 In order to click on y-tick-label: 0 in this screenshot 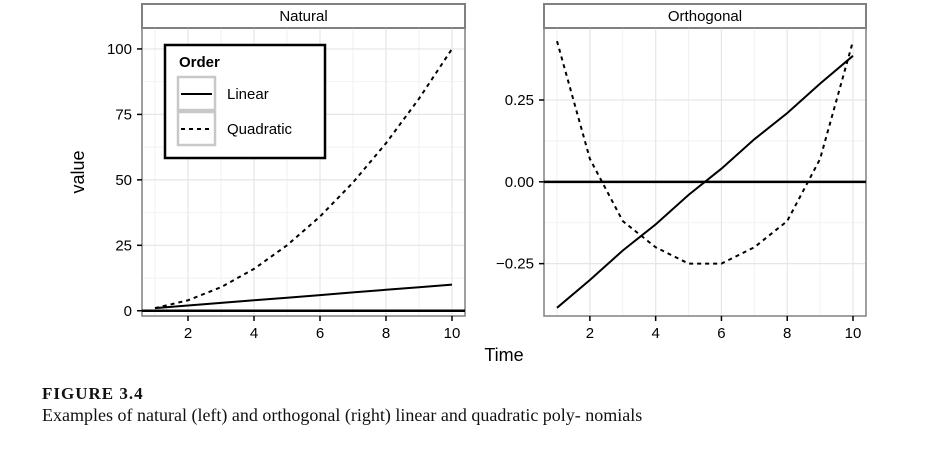, I will do `click(128, 311)`.